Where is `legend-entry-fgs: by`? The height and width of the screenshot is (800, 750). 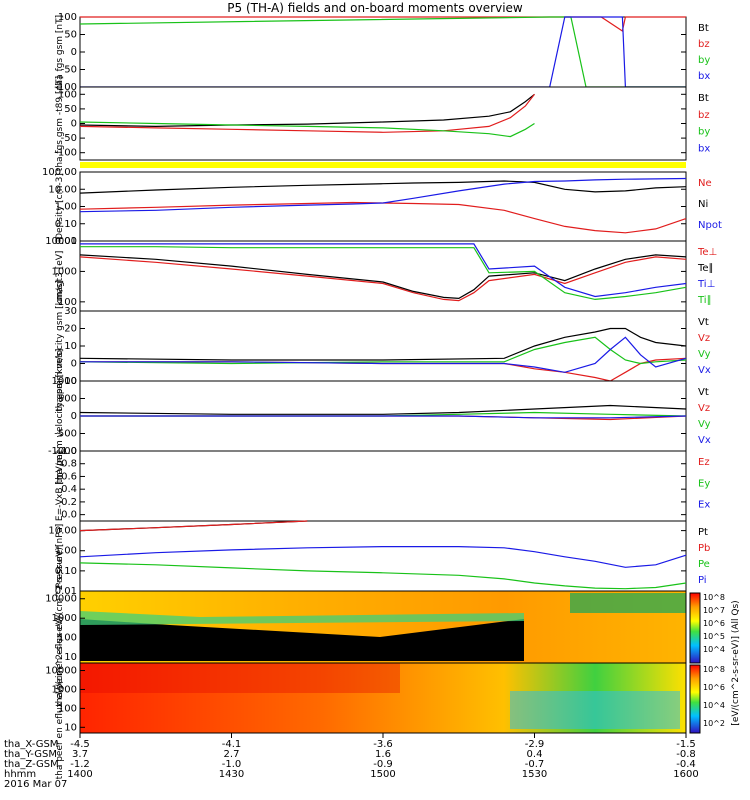
legend-entry-fgs: by is located at coordinates (704, 60).